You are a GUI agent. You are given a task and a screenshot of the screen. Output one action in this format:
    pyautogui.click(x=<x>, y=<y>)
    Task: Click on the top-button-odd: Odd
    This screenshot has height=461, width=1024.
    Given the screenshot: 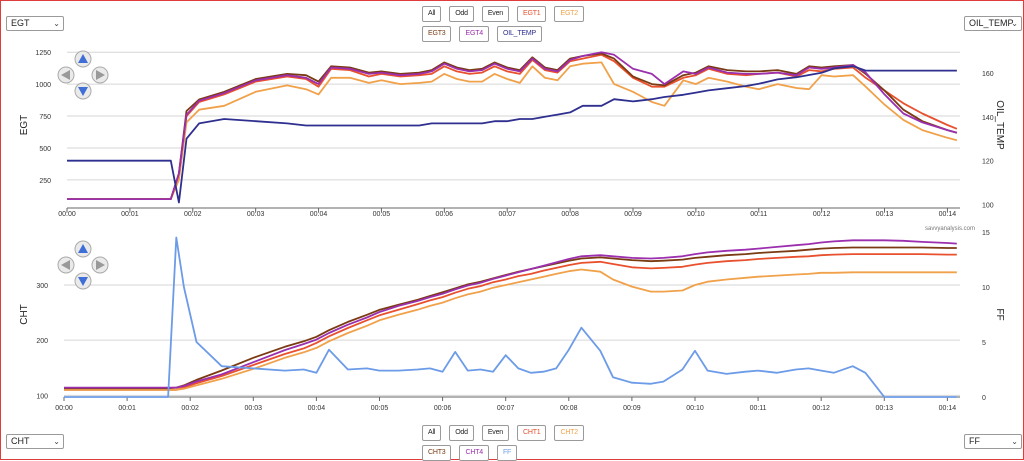 What is the action you would take?
    pyautogui.click(x=461, y=14)
    